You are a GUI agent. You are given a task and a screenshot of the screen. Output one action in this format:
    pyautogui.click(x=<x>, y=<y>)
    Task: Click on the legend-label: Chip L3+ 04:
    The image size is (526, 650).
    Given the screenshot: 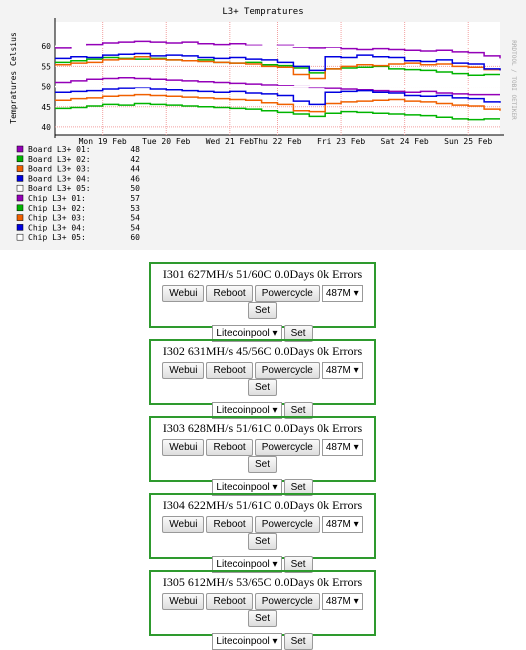 What is the action you would take?
    pyautogui.click(x=57, y=227)
    